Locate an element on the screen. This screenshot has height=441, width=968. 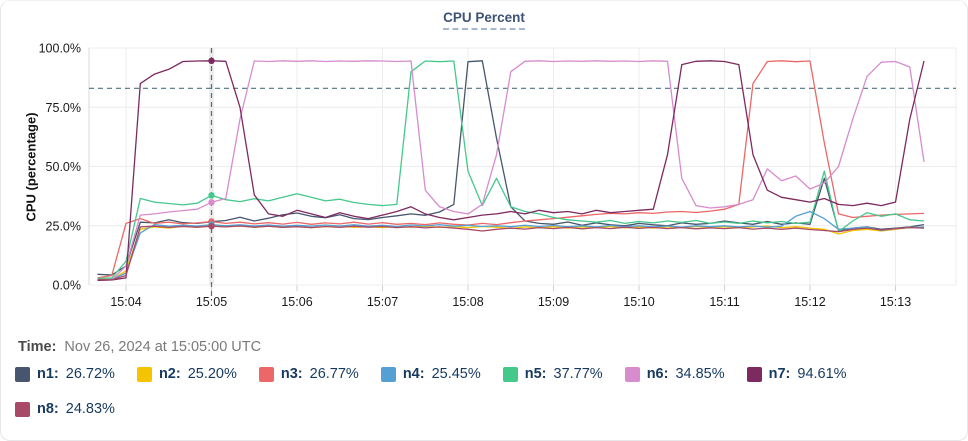
svg-text: 15:07 is located at coordinates (382, 302).